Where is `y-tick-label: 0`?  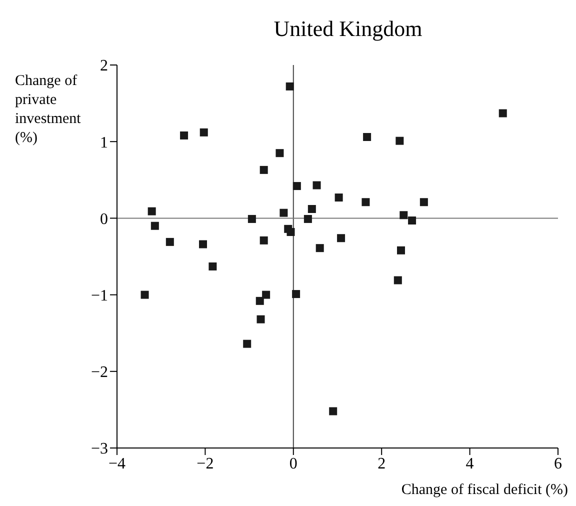 y-tick-label: 0 is located at coordinates (104, 219).